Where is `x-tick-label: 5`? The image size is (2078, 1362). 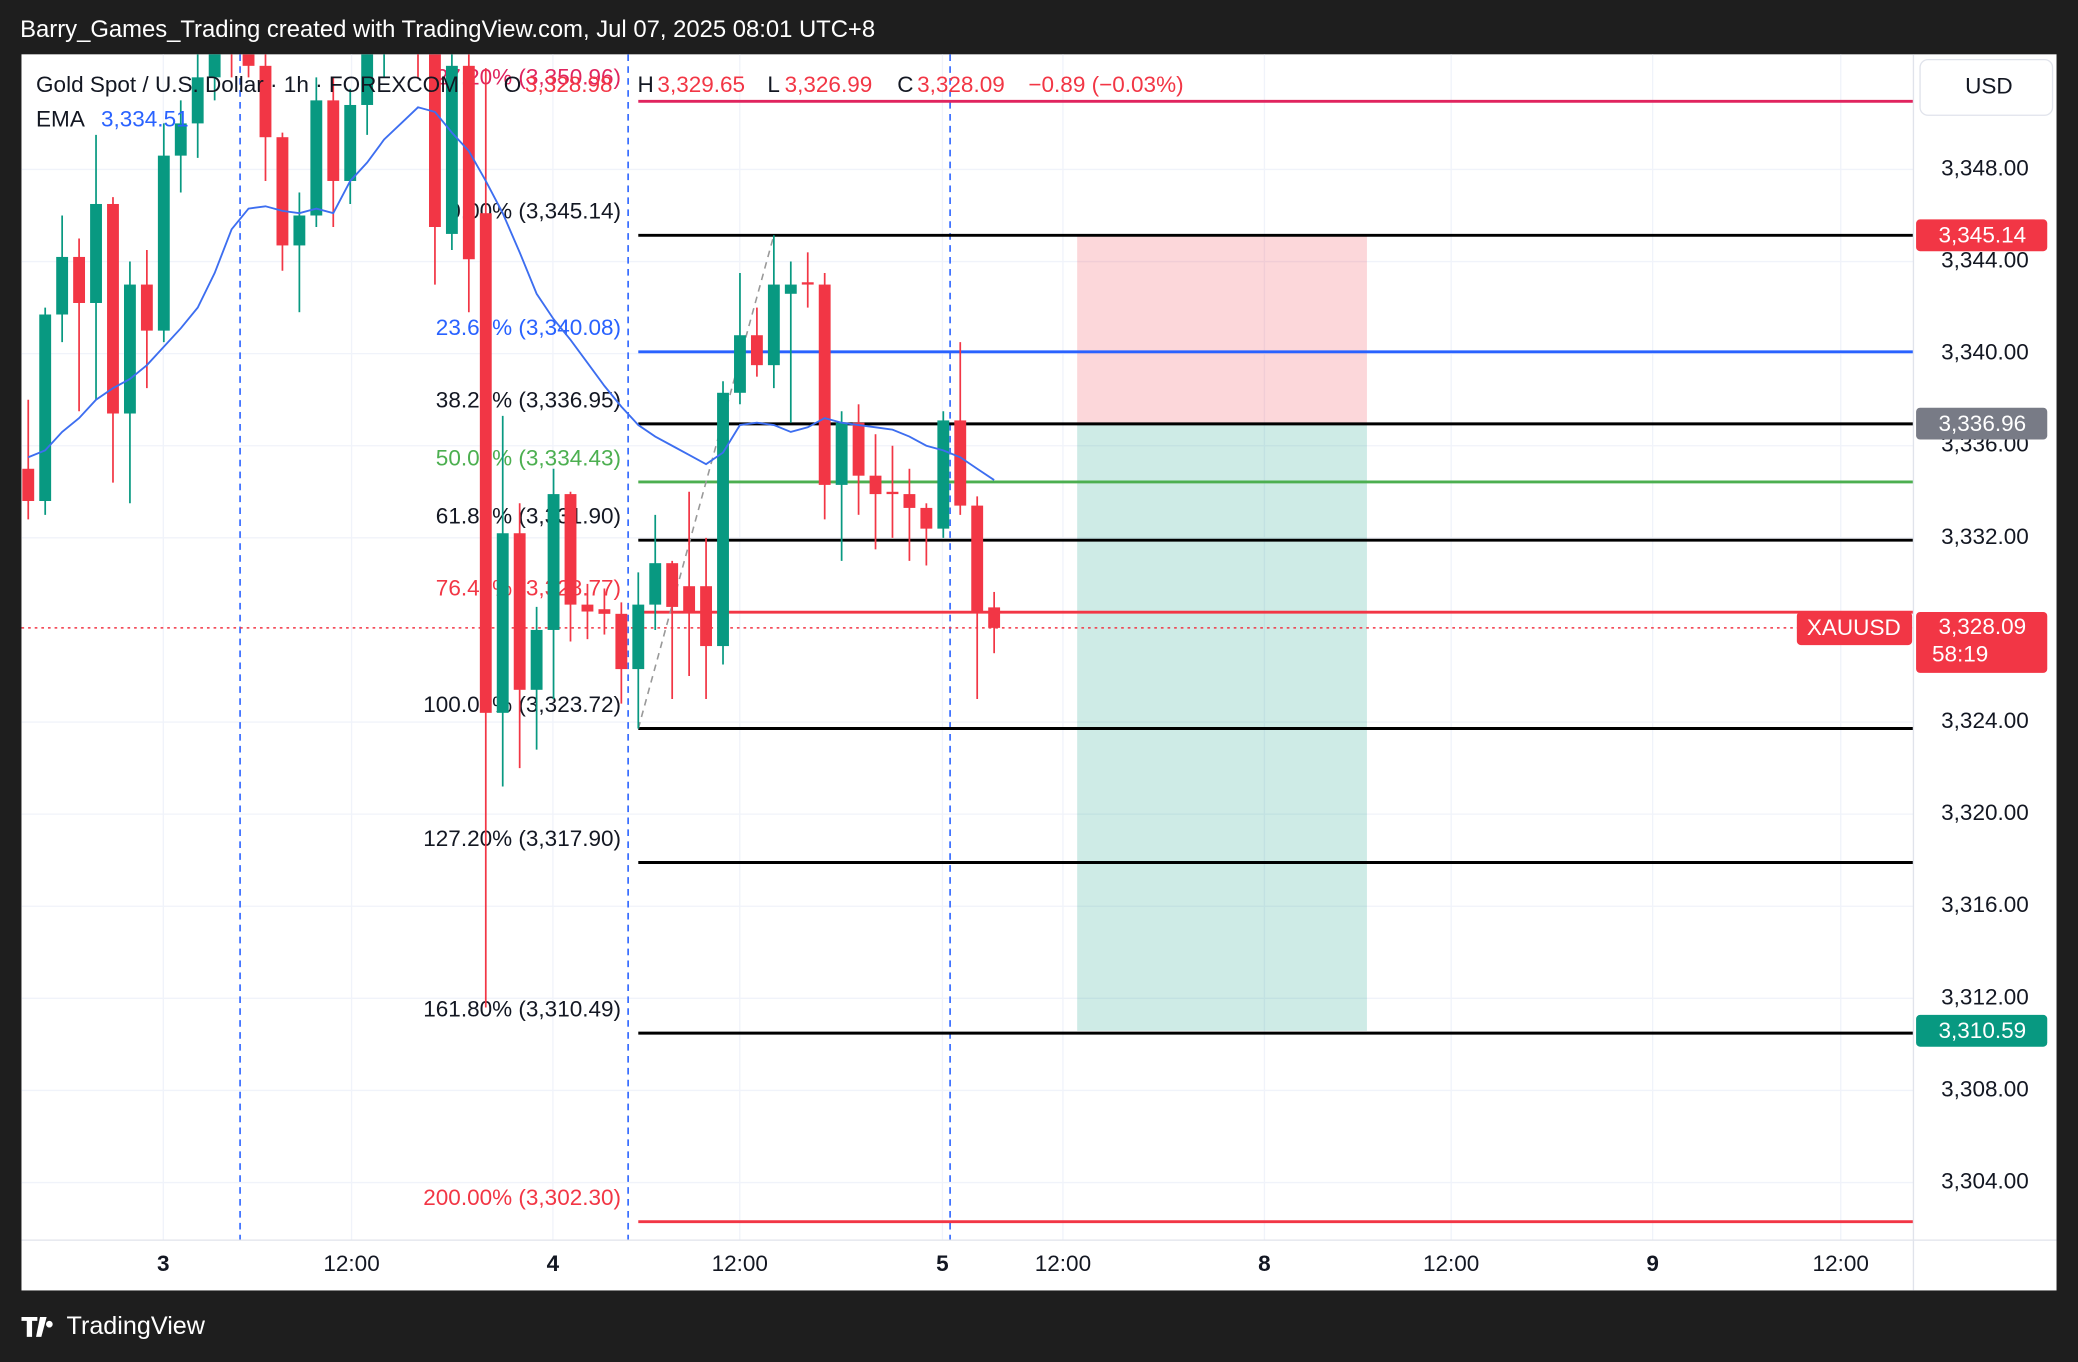 x-tick-label: 5 is located at coordinates (942, 1263).